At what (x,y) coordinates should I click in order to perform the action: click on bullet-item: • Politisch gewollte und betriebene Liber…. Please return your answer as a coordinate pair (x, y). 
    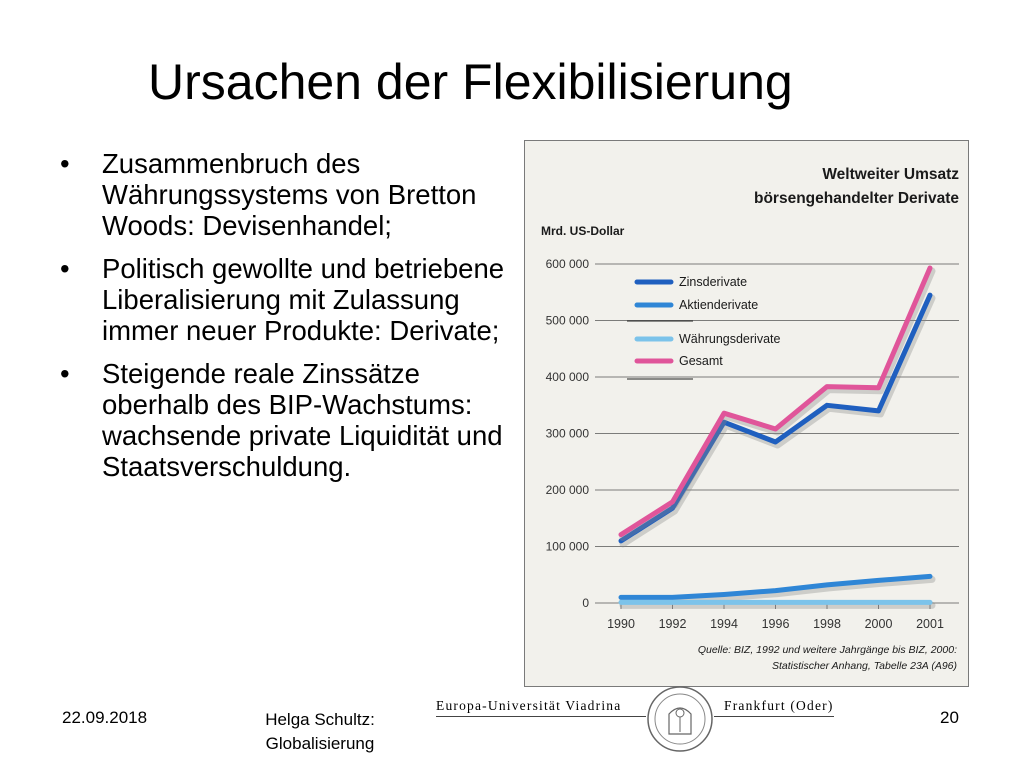
    Looking at the image, I should click on (282, 299).